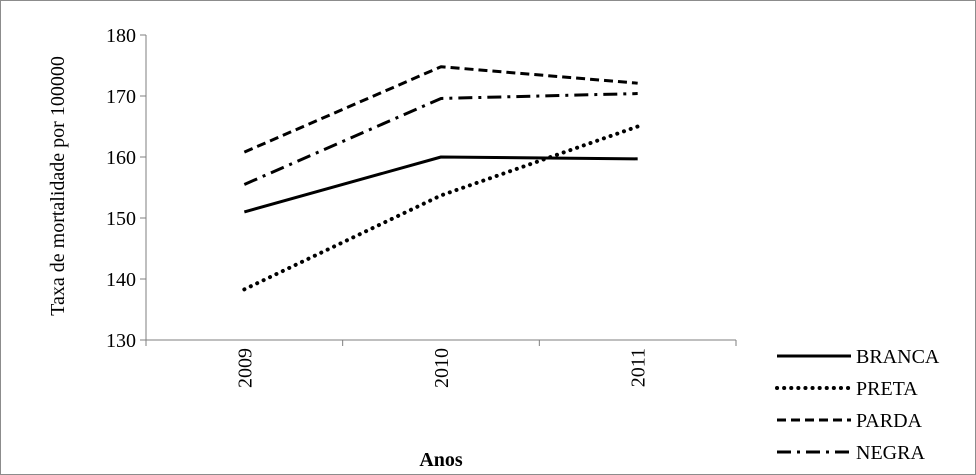  I want to click on legend-label-preta: PRETA, so click(887, 389).